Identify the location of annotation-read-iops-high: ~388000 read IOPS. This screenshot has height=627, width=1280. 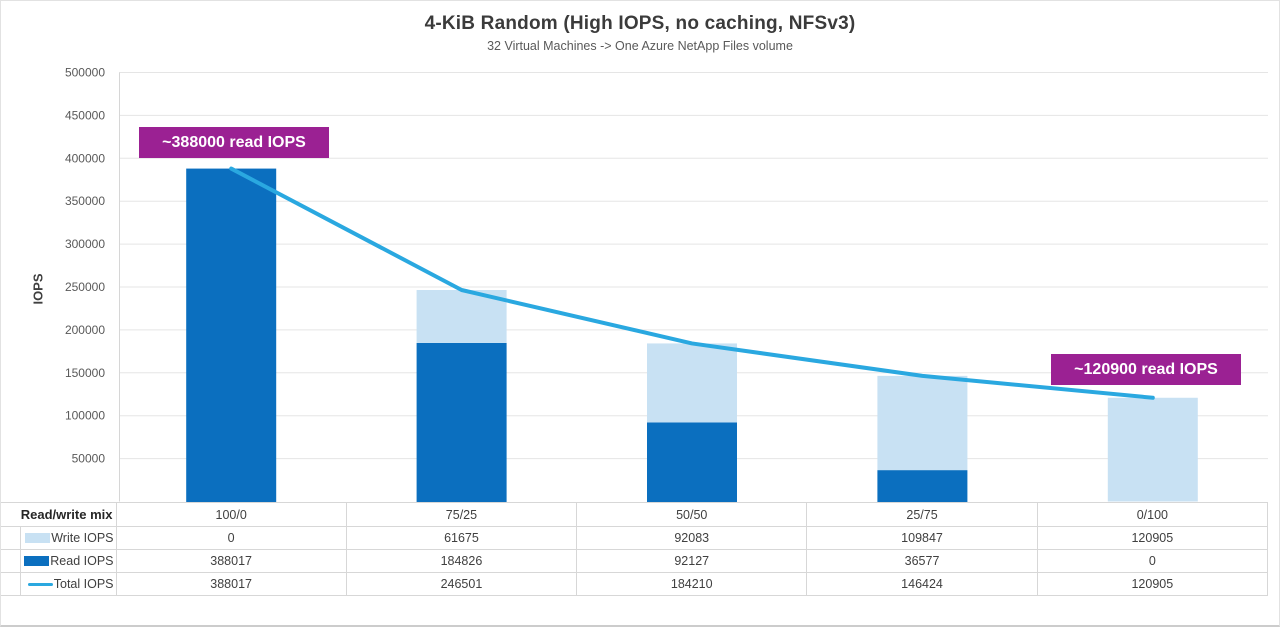
(234, 142).